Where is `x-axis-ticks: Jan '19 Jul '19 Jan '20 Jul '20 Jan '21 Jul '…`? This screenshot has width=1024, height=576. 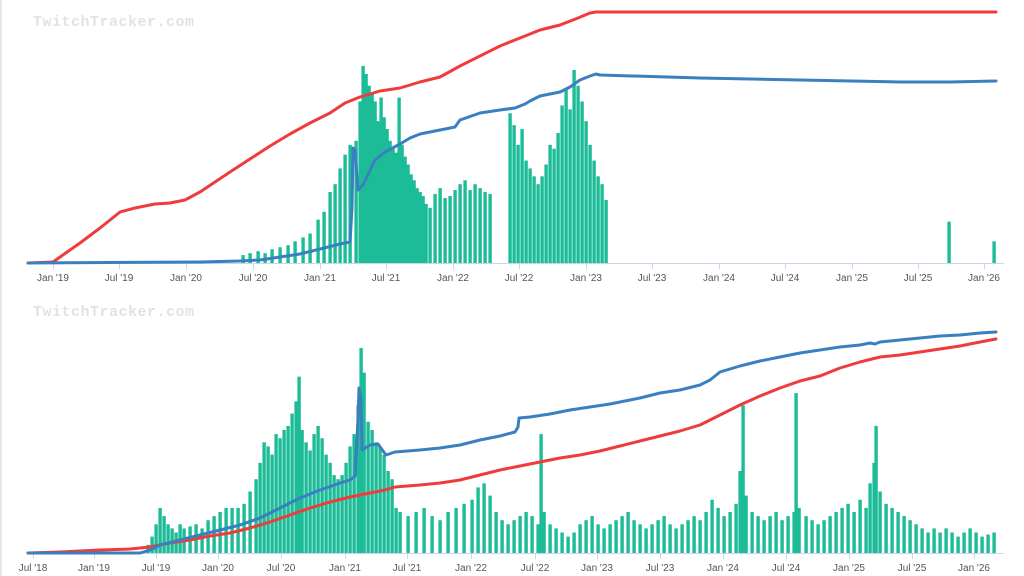 x-axis-ticks: Jan '19 Jul '19 Jan '20 Jul '20 Jan '21 Jul '… is located at coordinates (518, 273).